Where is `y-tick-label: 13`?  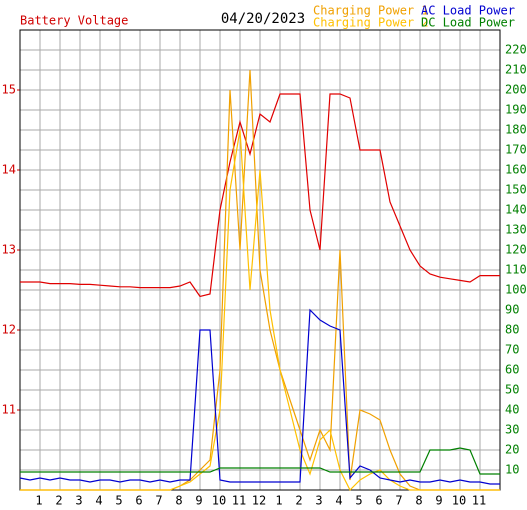
y-tick-label: 13 is located at coordinates (9, 250).